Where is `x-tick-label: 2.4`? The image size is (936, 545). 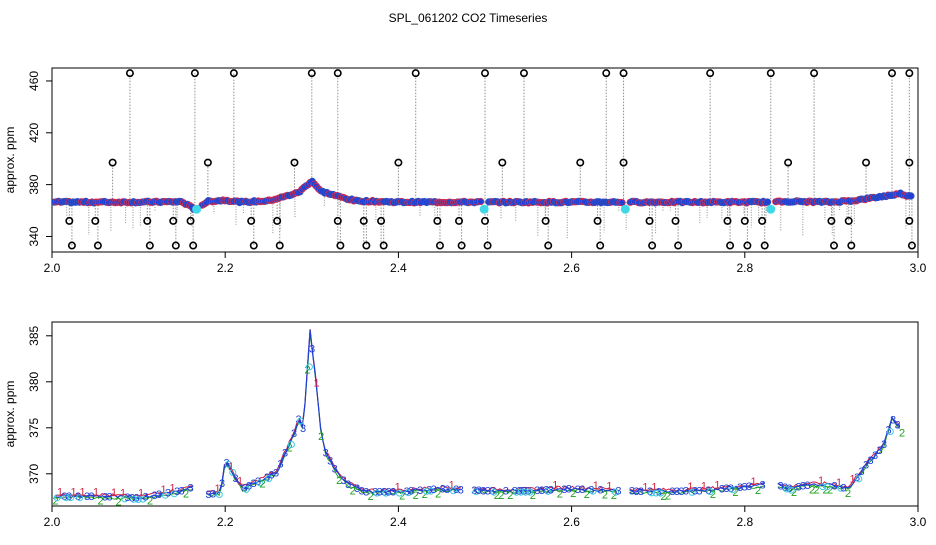 x-tick-label: 2.4 is located at coordinates (398, 268).